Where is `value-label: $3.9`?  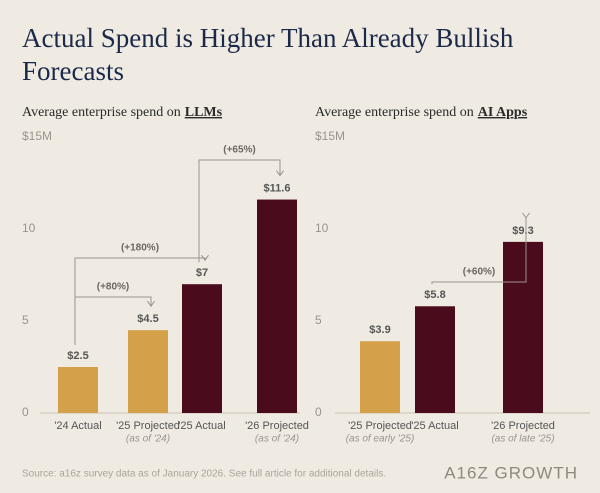
value-label: $3.9 is located at coordinates (379, 330).